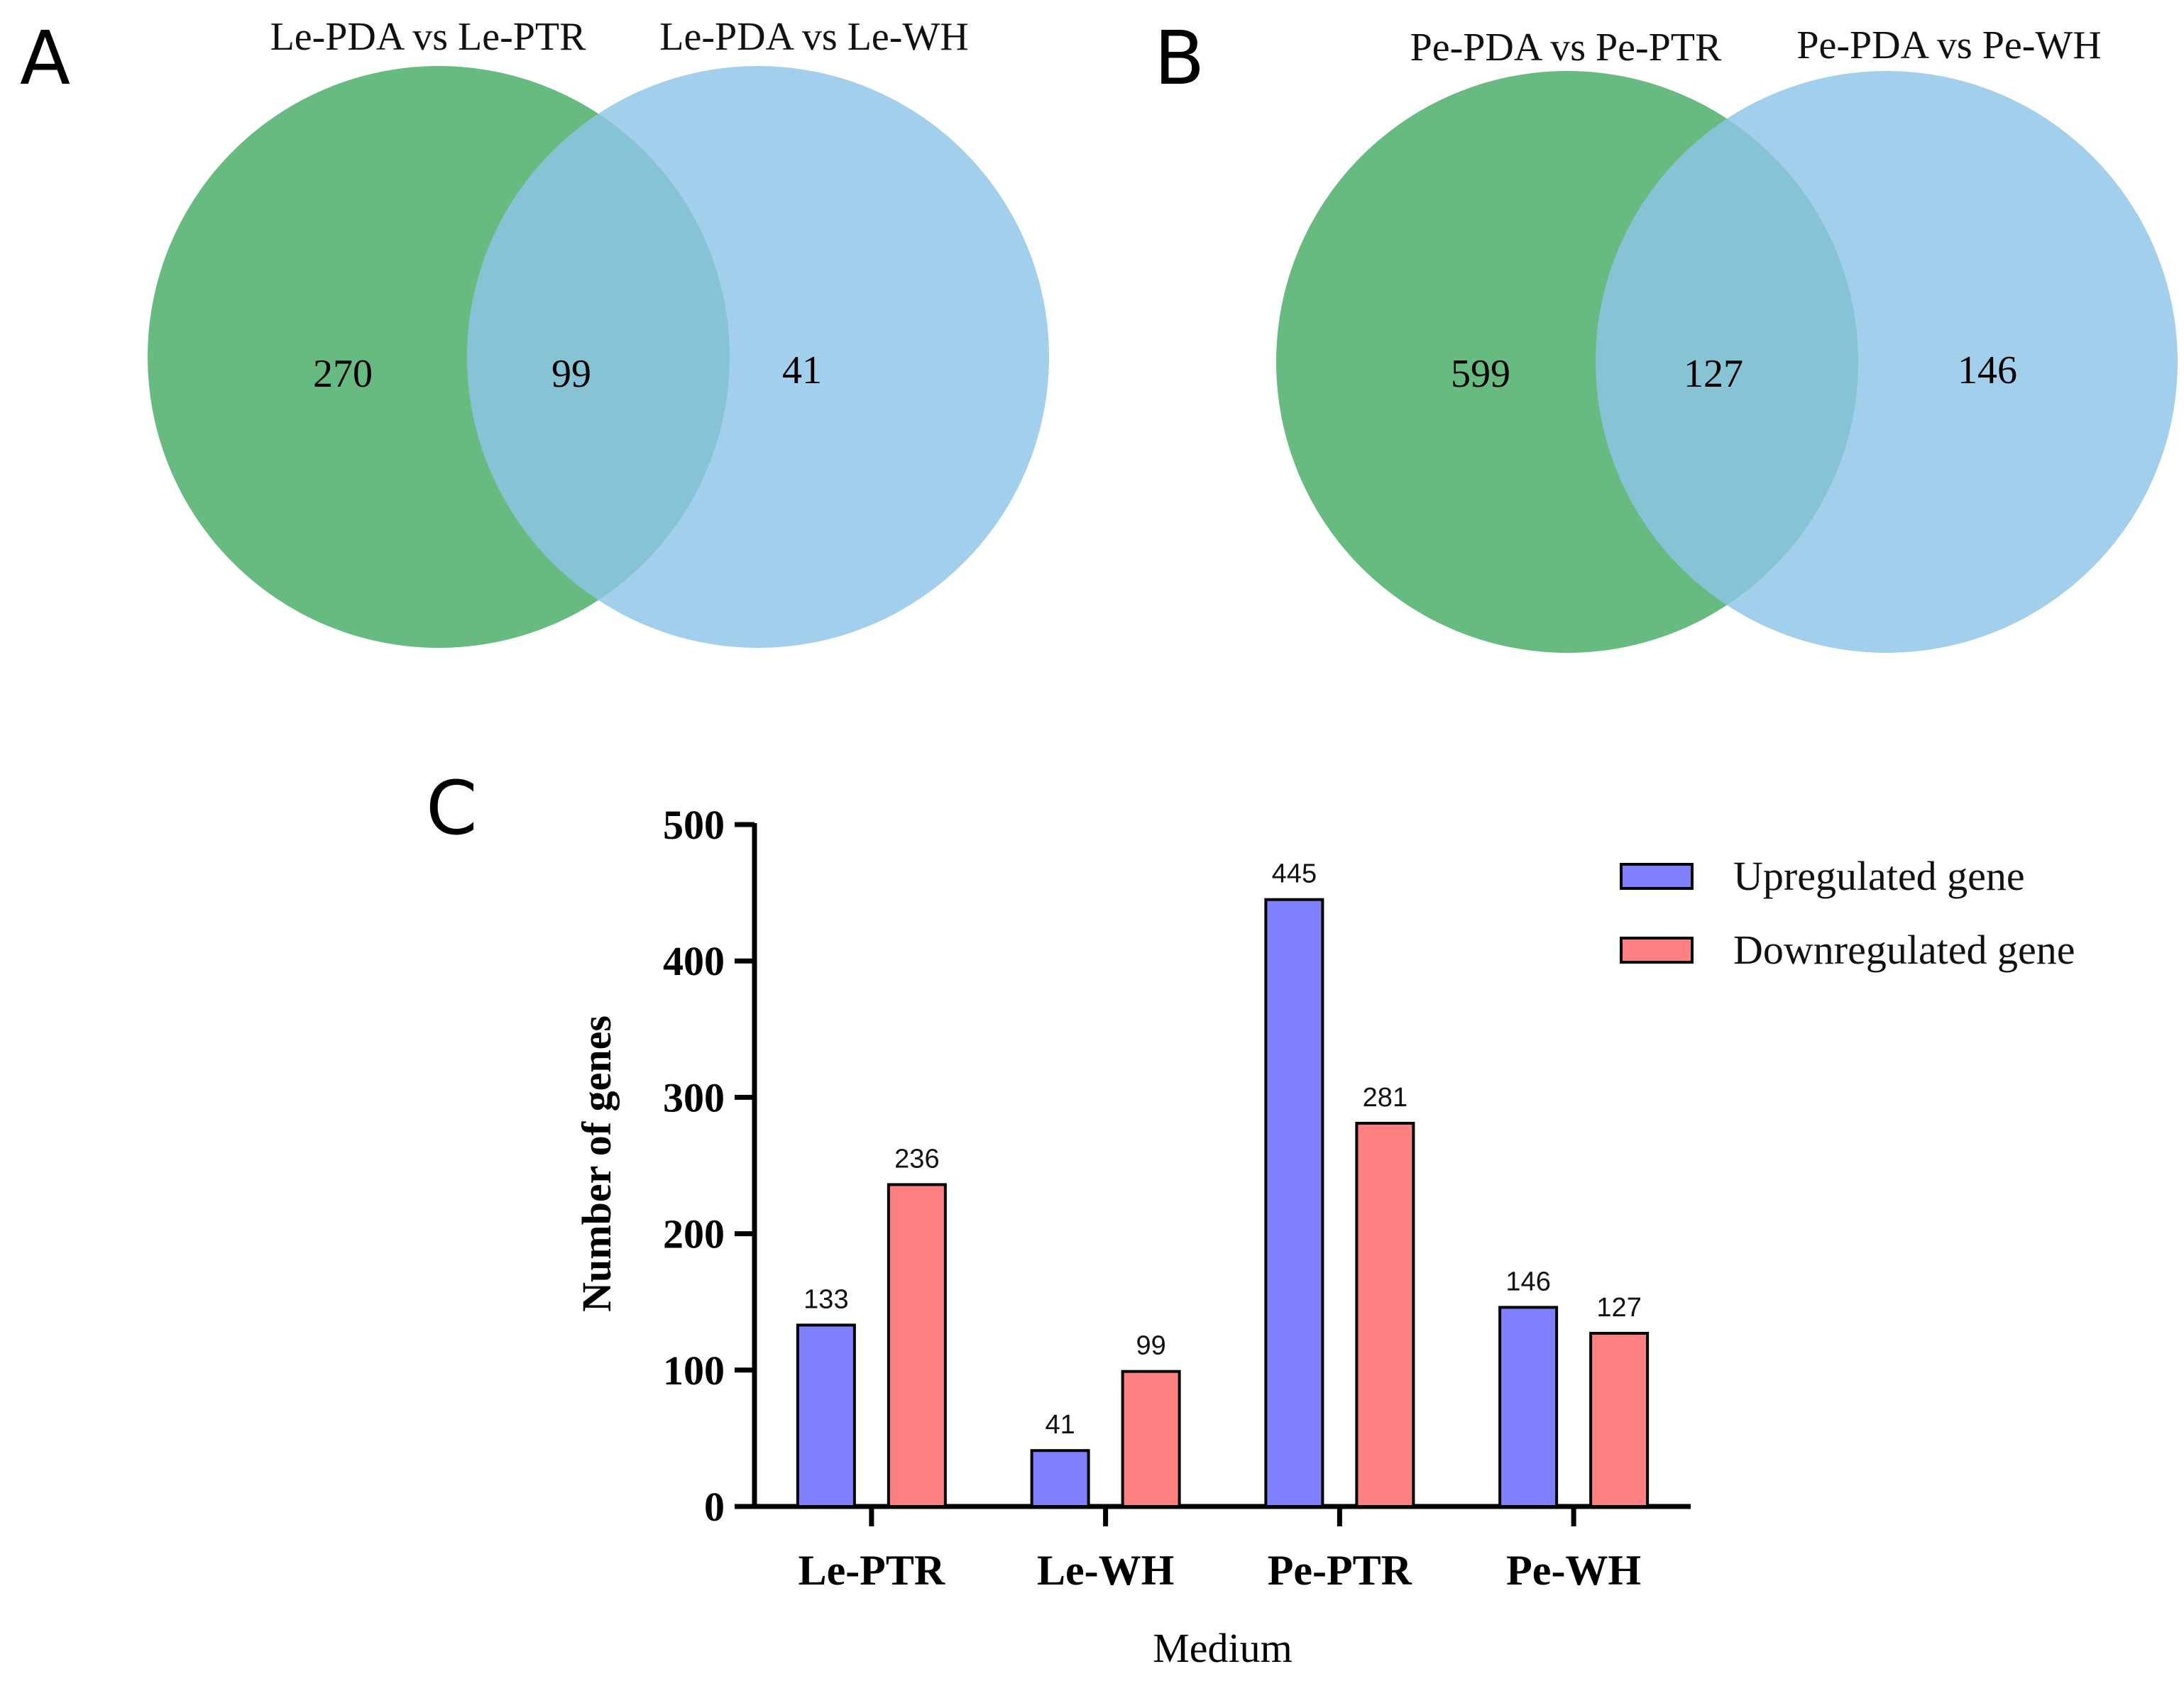 The image size is (2184, 1686). Describe the element at coordinates (1988, 370) in the screenshot. I see `venn-b-right-count: 146` at that location.